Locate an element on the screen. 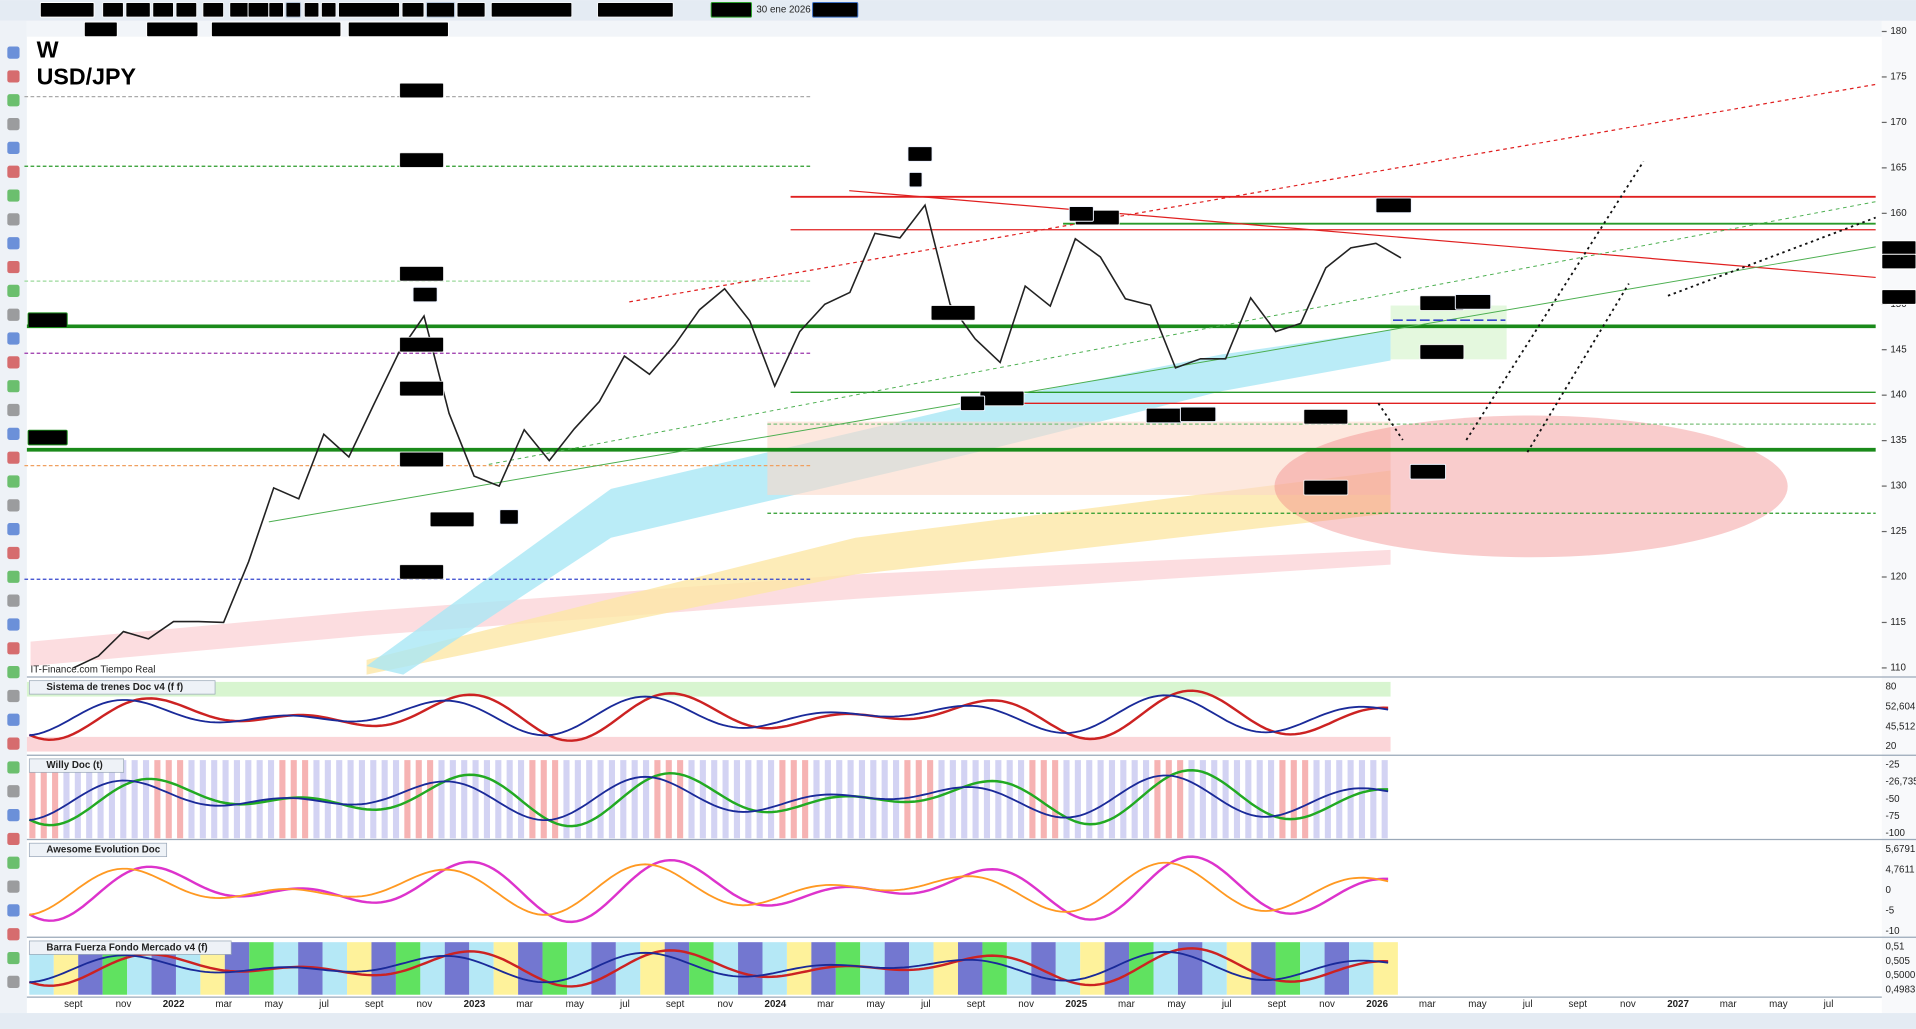 Image resolution: width=1916 pixels, height=1029 pixels. price-axis is located at coordinates (1898, 517).